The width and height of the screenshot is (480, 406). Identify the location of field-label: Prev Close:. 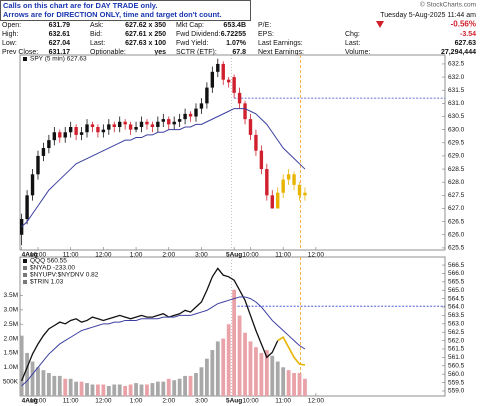
(20, 52).